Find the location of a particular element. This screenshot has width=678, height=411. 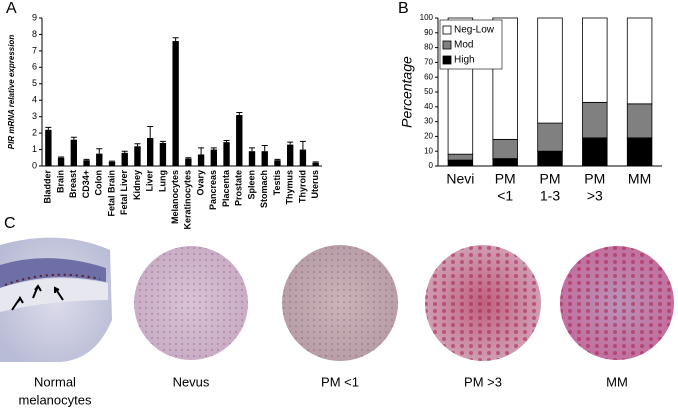

legend-label: High is located at coordinates (464, 60).